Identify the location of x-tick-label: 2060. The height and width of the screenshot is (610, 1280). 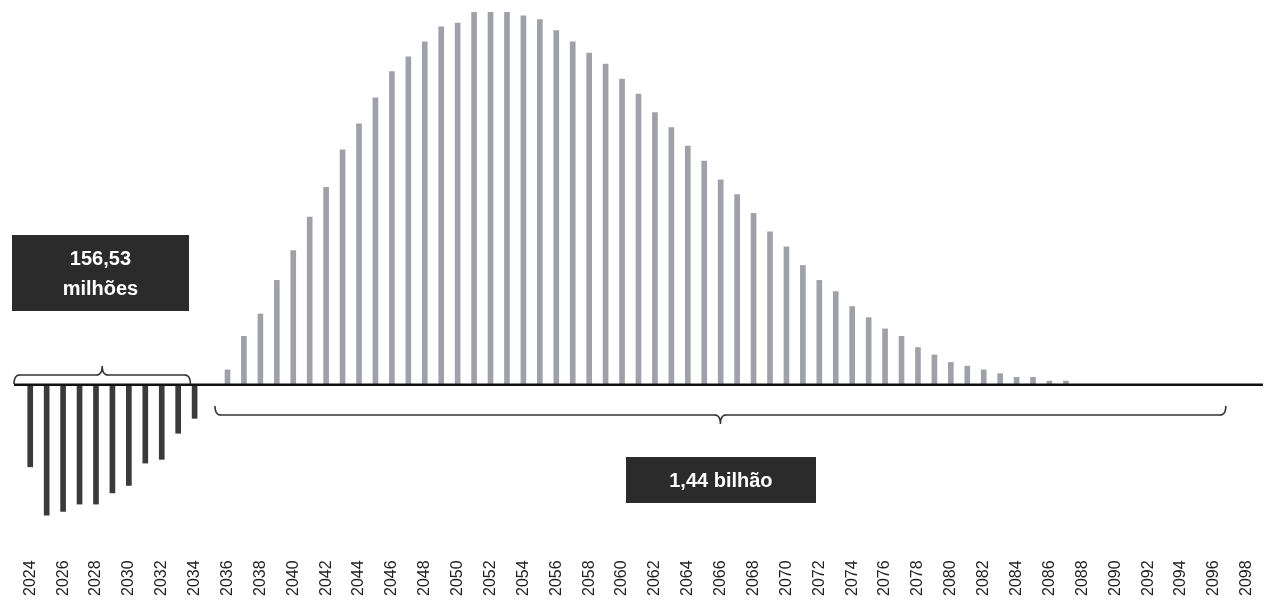
(621, 578).